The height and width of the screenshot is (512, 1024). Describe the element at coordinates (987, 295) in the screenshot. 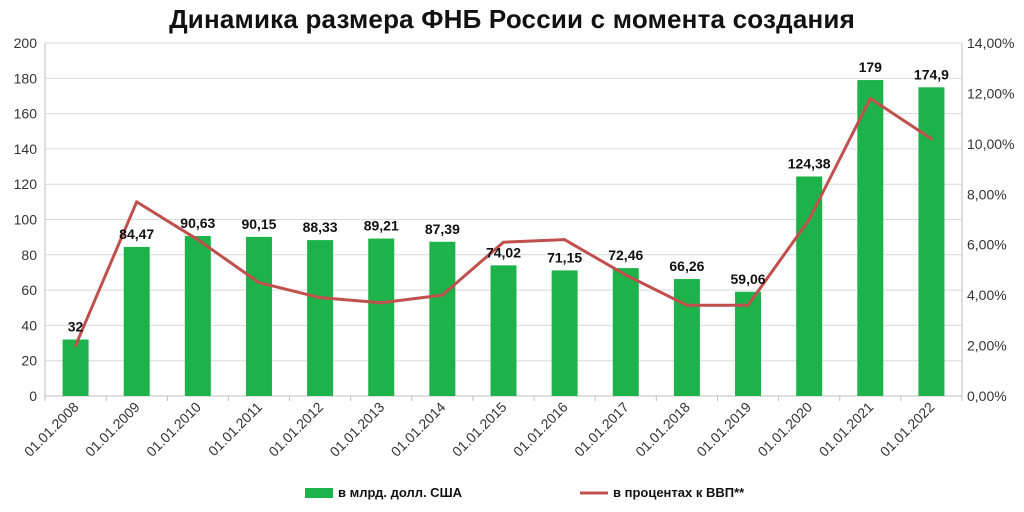

I see `y-right-tick-label: 4,00%` at that location.